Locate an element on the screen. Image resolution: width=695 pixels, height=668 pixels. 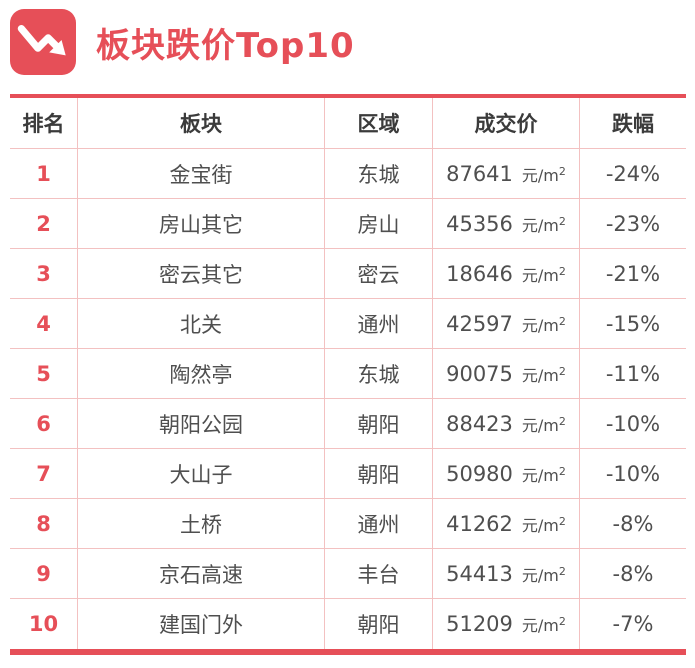
block-cell: 北关 is located at coordinates (201, 323).